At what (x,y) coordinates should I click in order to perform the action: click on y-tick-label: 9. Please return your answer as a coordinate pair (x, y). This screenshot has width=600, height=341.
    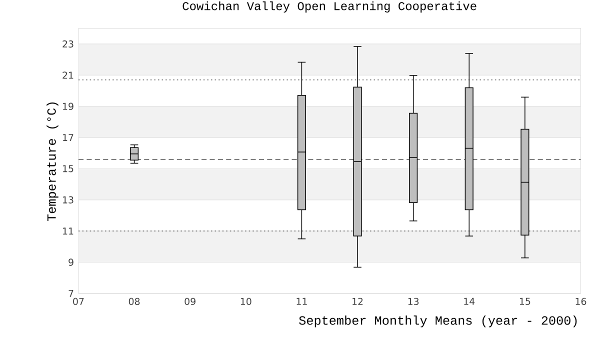
    Looking at the image, I should click on (71, 262).